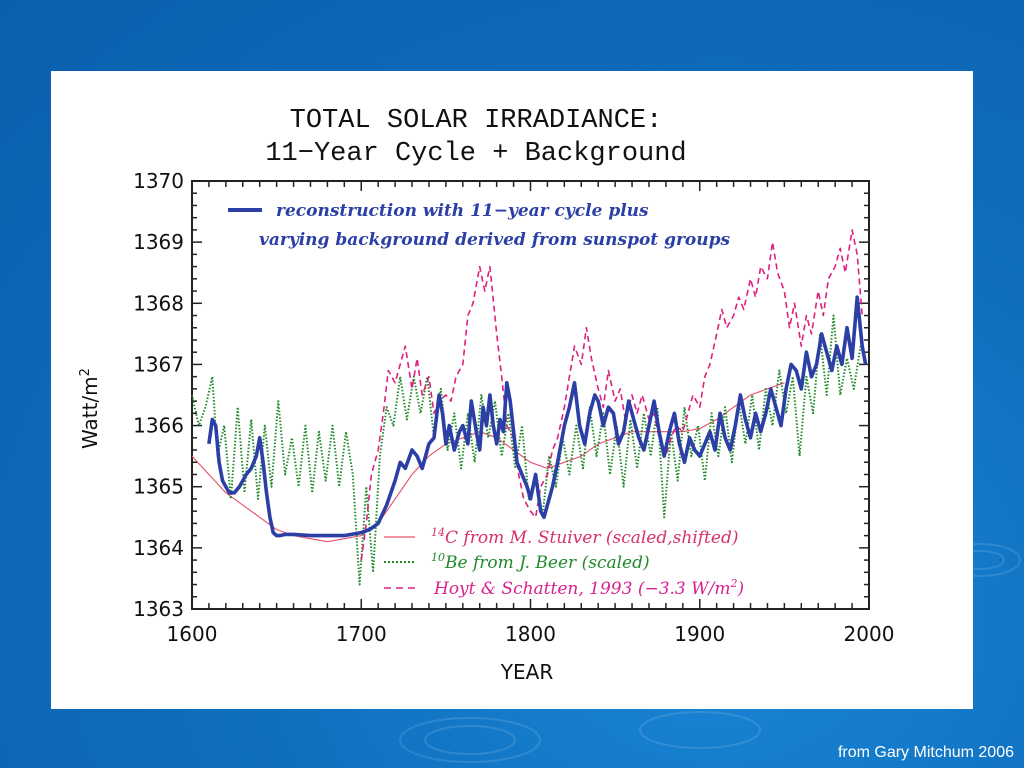 This screenshot has width=1024, height=768. Describe the element at coordinates (527, 672) in the screenshot. I see `x-axis-label: YEAR` at that location.